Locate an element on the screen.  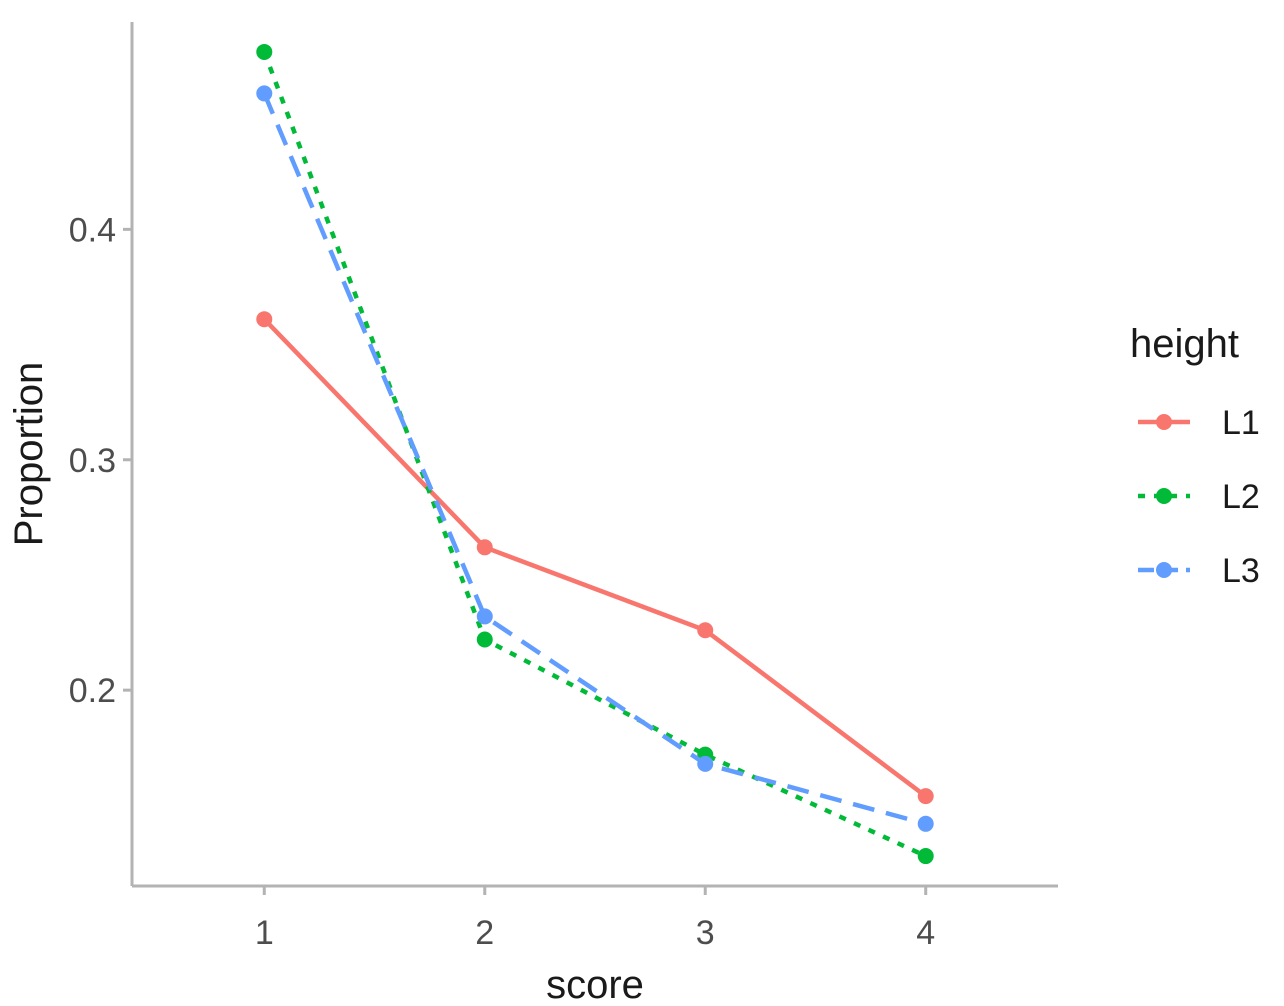
legend-item-l2: L2 is located at coordinates (1199, 497).